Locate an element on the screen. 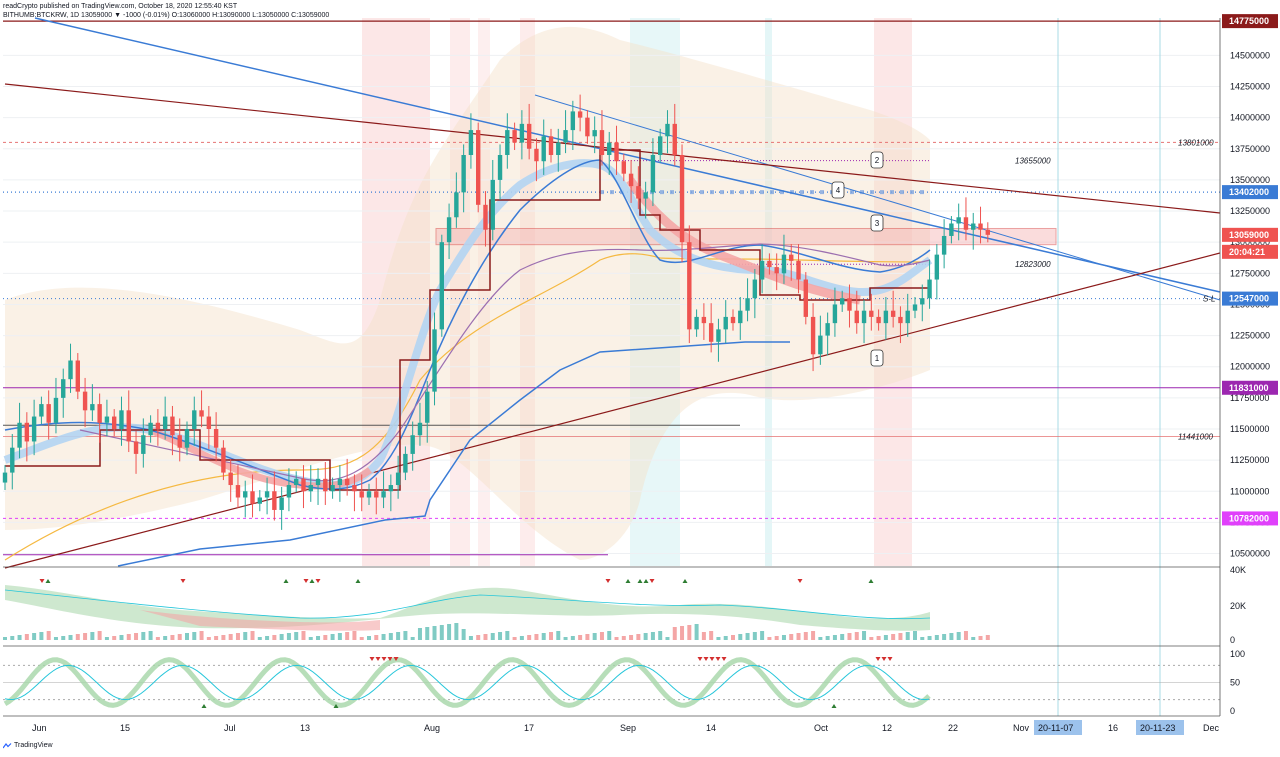 The image size is (1280, 757). footer: TradingView is located at coordinates (28, 745).